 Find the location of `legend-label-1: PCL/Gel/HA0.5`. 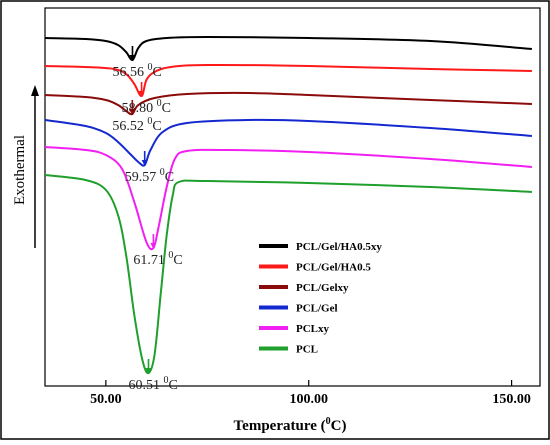

legend-label-1: PCL/Gel/HA0.5 is located at coordinates (333, 268).